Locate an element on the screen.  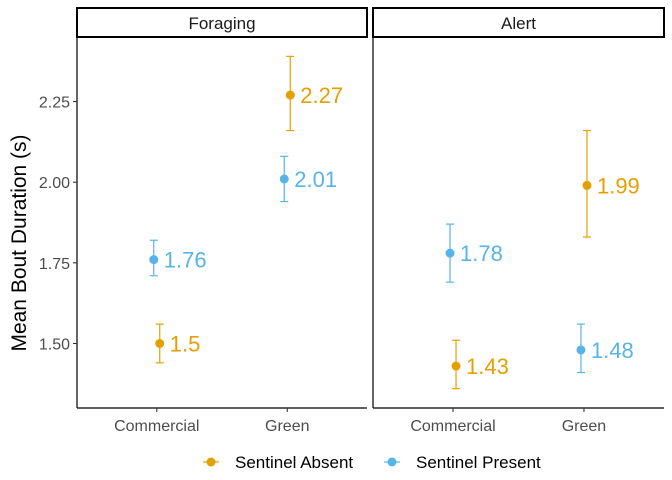
data-label: 2.01 is located at coordinates (315, 179).